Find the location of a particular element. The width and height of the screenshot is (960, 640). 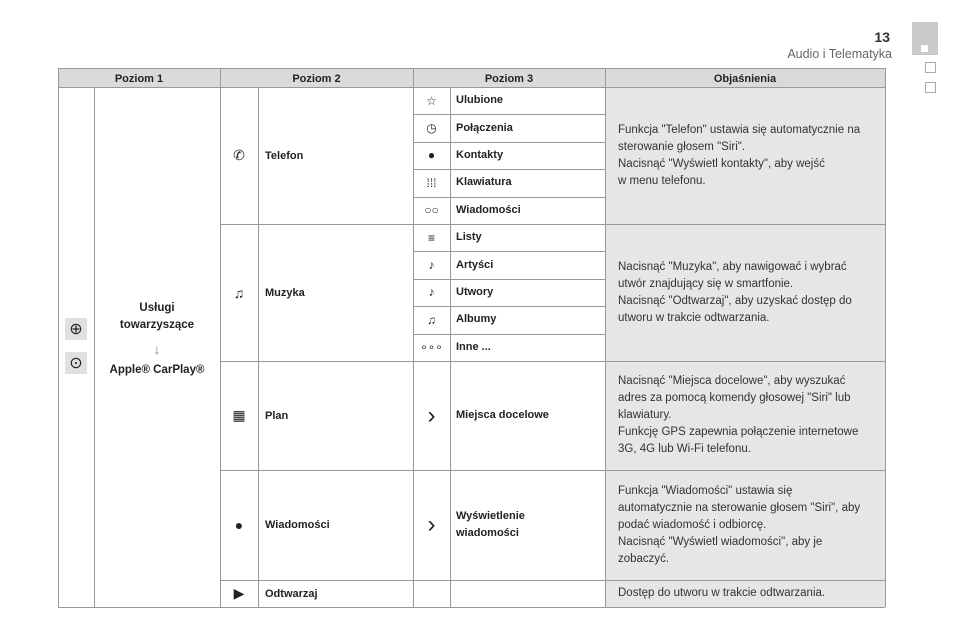

explanation-text: Dostęp do utworu w trakcie odtwarzania. is located at coordinates (722, 593).